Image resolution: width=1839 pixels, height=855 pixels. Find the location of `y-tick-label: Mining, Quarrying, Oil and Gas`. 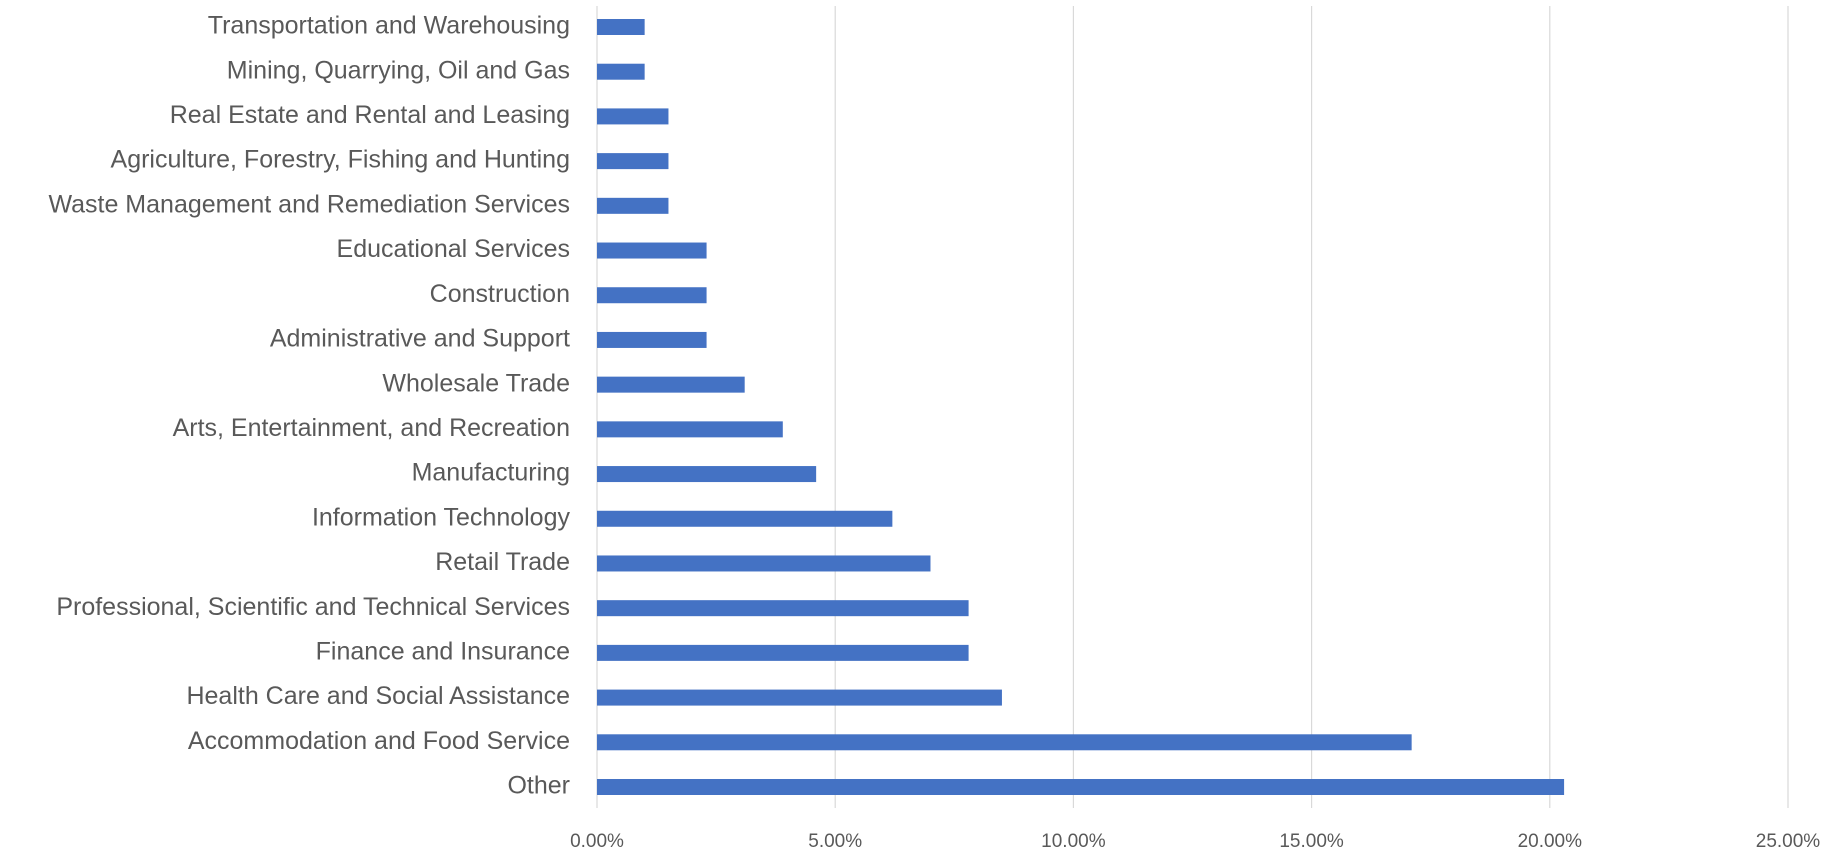

y-tick-label: Mining, Quarrying, Oil and Gas is located at coordinates (398, 70).